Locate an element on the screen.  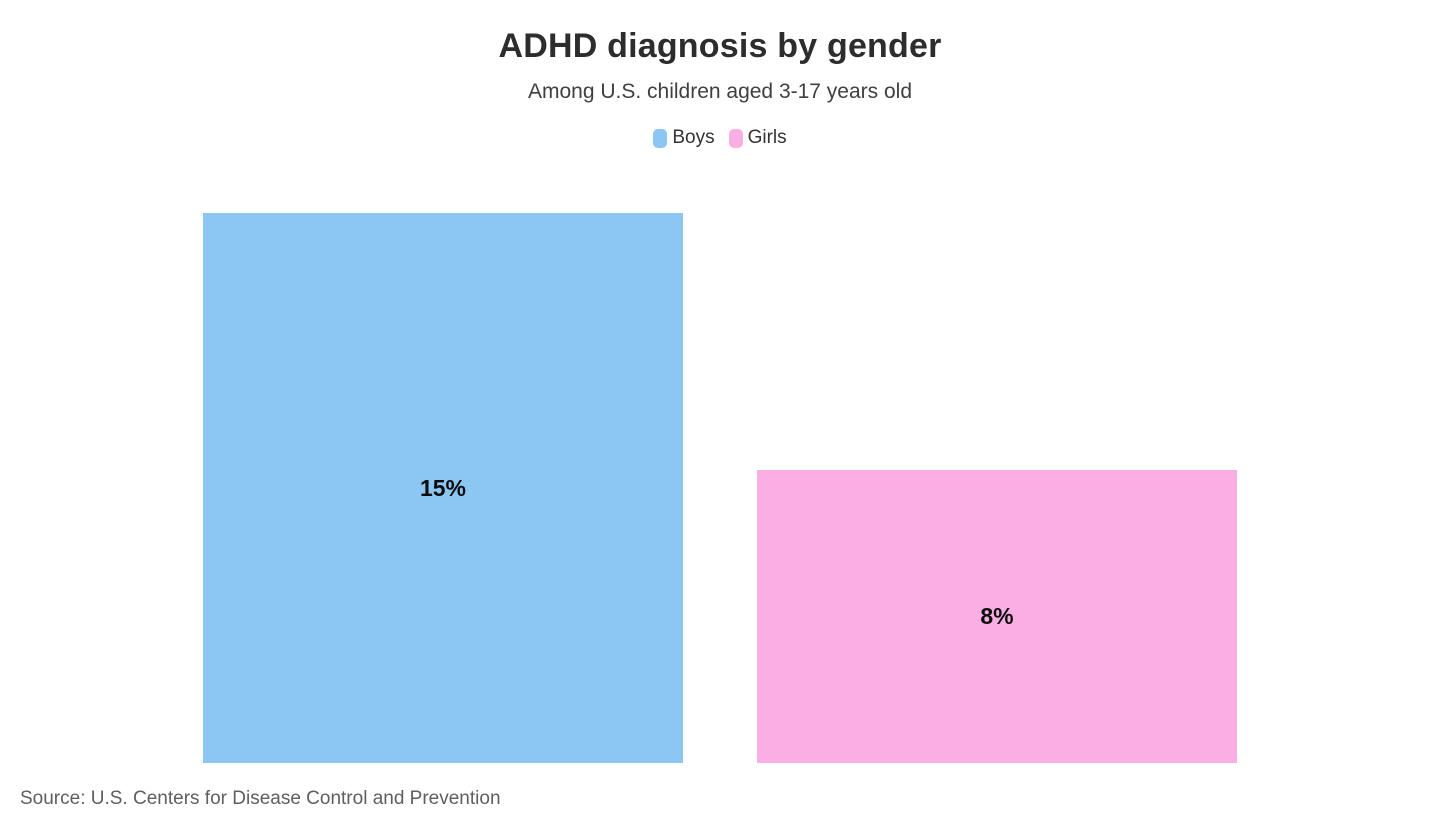
legend-item-boys: Boys is located at coordinates (684, 138).